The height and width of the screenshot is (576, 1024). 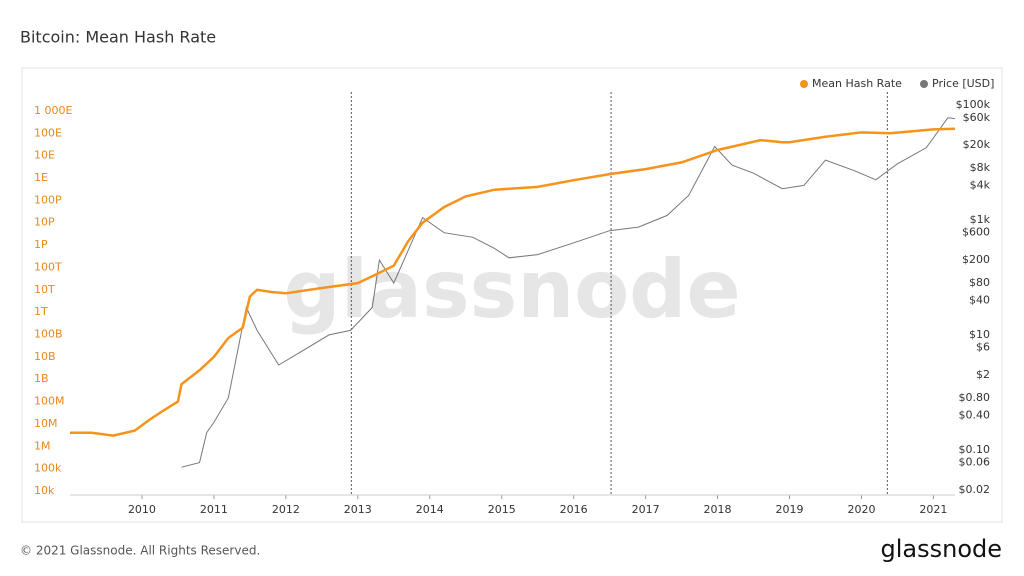 I want to click on y2-tick-label: $20k, so click(x=977, y=144).